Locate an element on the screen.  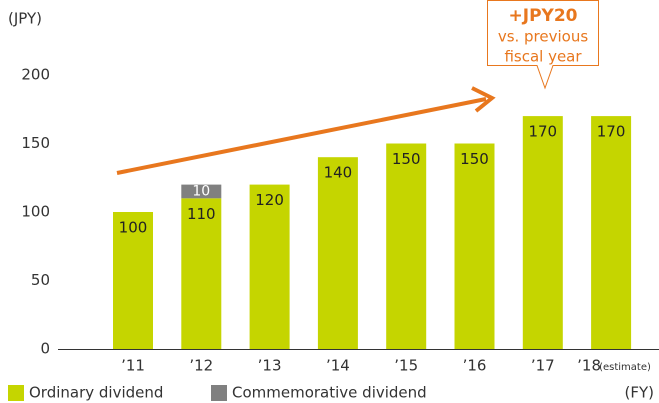
callout-title: +JPY20 is located at coordinates (543, 16).